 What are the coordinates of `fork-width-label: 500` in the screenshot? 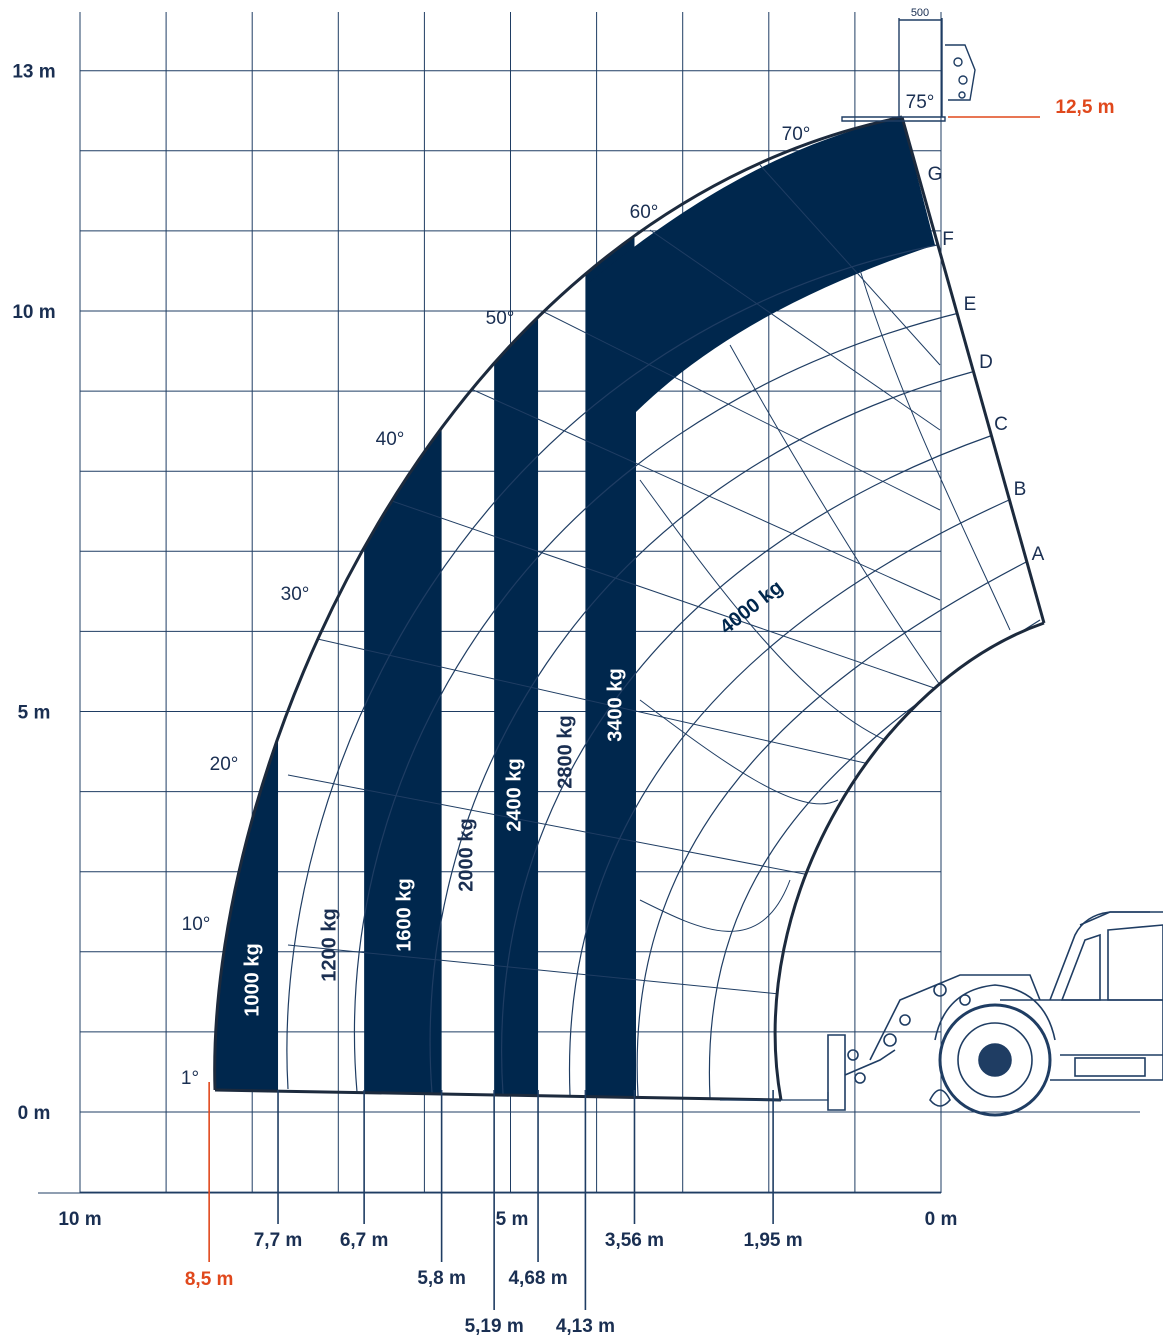 It's located at (920, 13).